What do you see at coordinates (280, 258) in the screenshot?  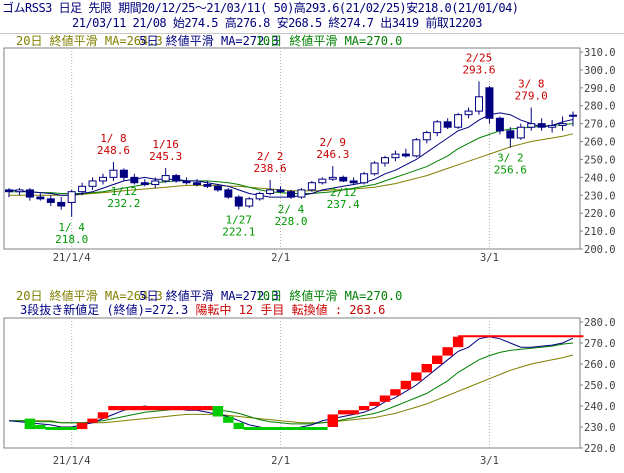 I see `x-tick-label: 2/1` at bounding box center [280, 258].